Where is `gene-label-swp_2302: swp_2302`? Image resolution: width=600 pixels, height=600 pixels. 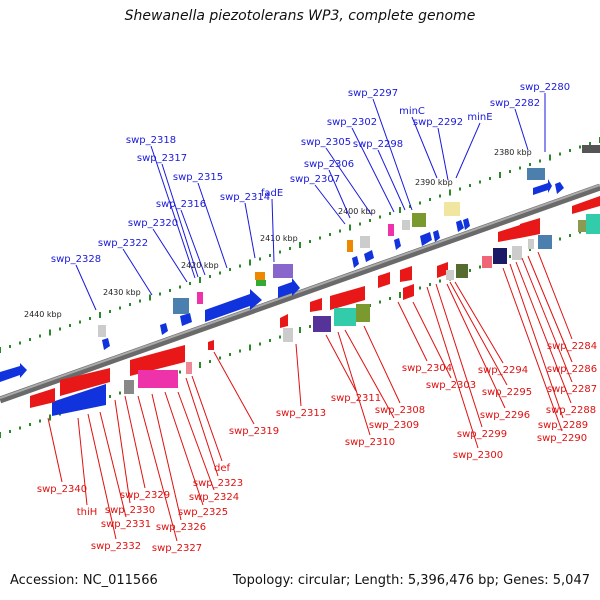 gene-label-swp_2302: swp_2302 is located at coordinates (352, 122).